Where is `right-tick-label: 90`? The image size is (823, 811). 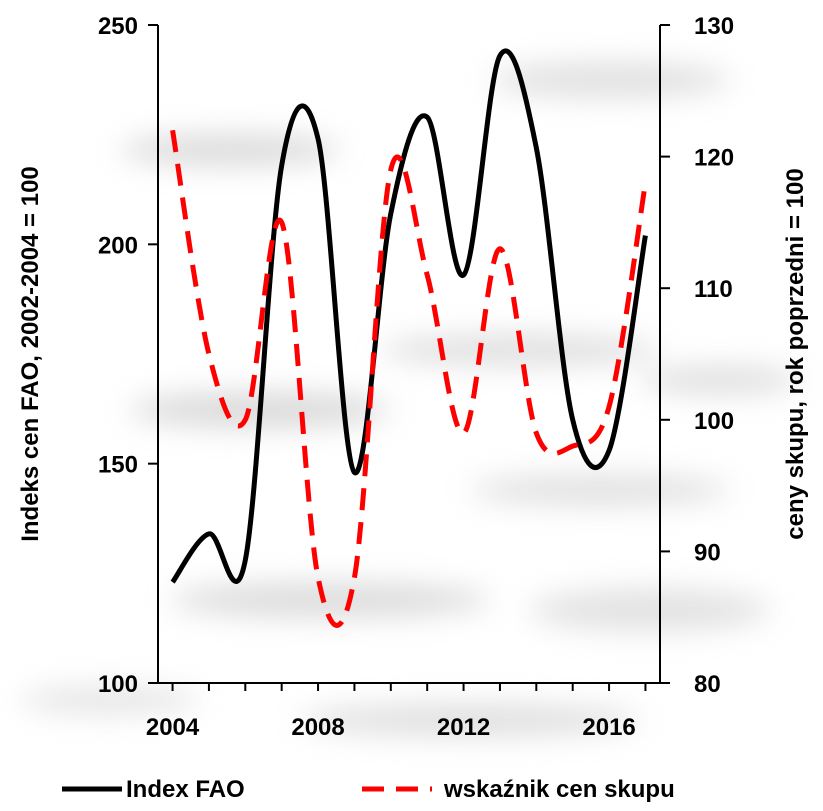
right-tick-label: 90 is located at coordinates (707, 552).